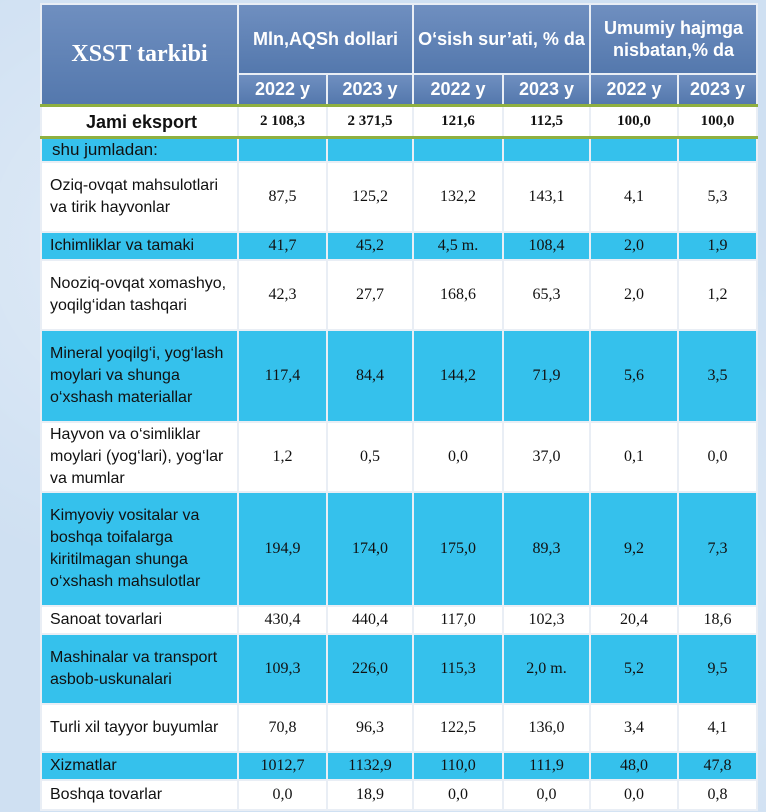  Describe the element at coordinates (458, 620) in the screenshot. I see `cell-value: 117,0` at that location.